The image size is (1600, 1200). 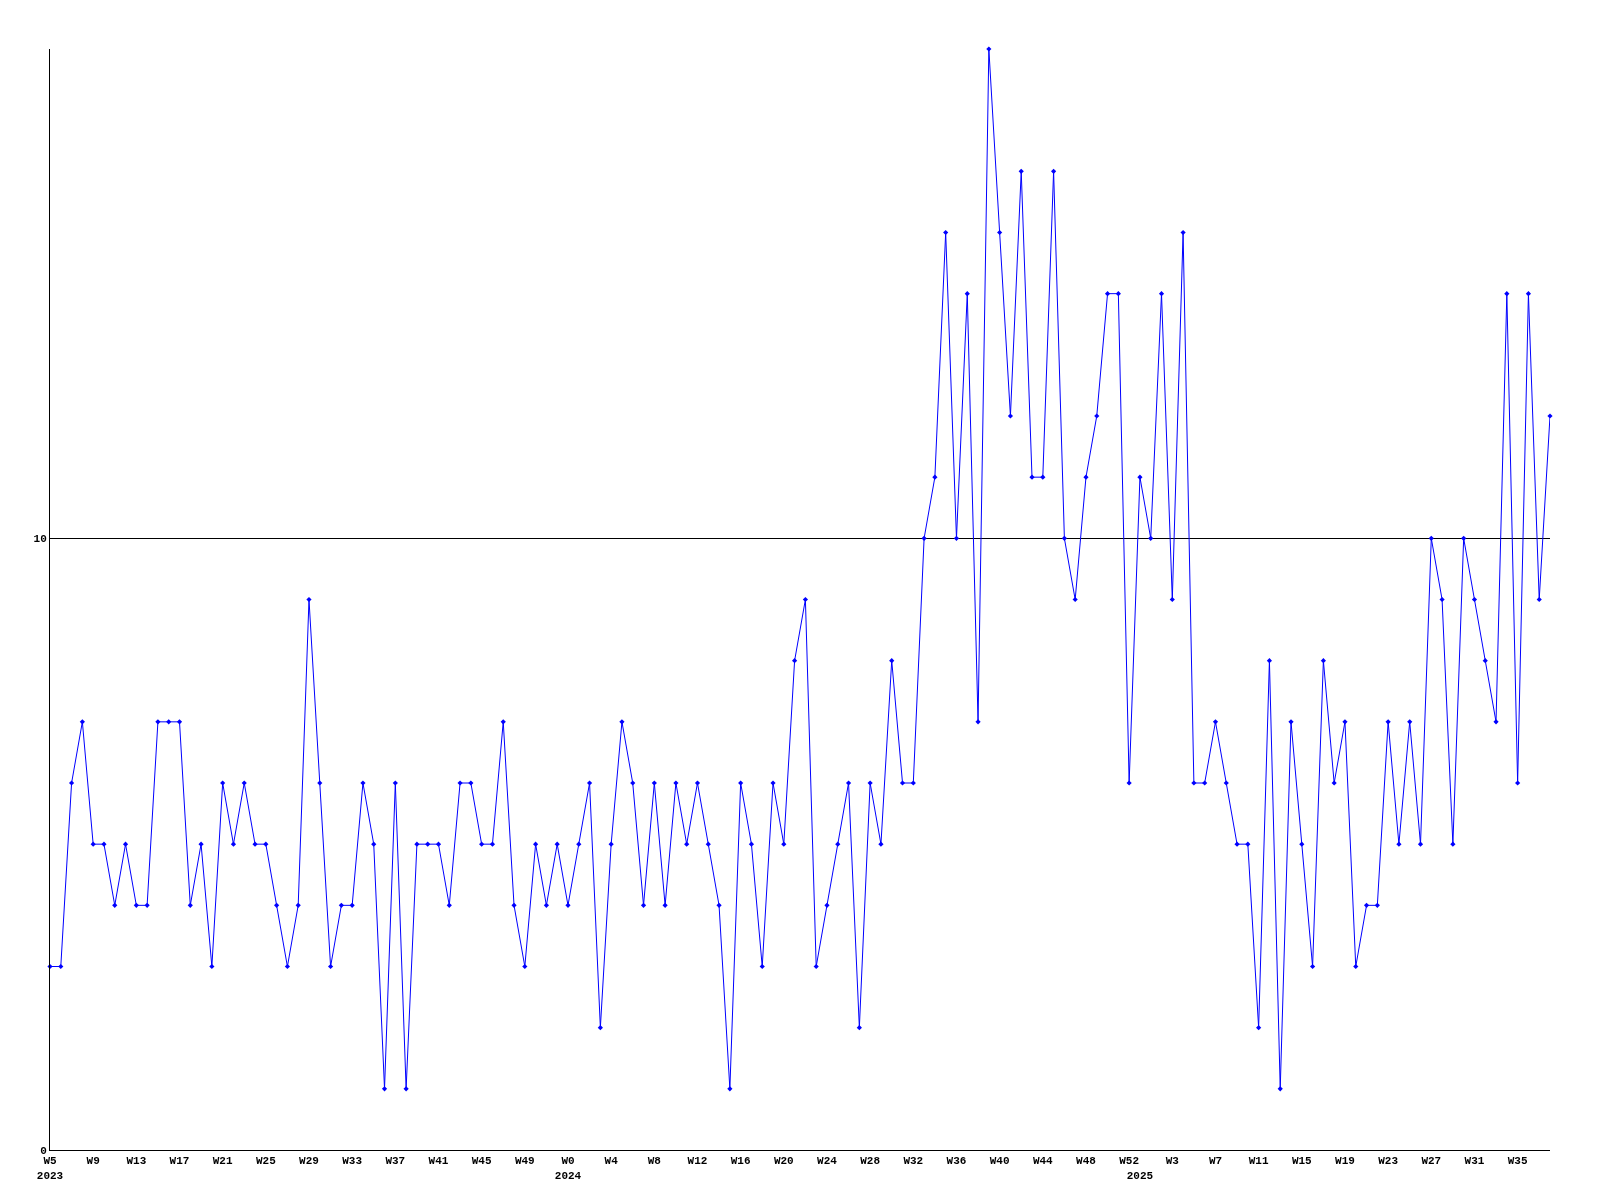 I want to click on x-tick-label: W40, so click(x=999, y=1161).